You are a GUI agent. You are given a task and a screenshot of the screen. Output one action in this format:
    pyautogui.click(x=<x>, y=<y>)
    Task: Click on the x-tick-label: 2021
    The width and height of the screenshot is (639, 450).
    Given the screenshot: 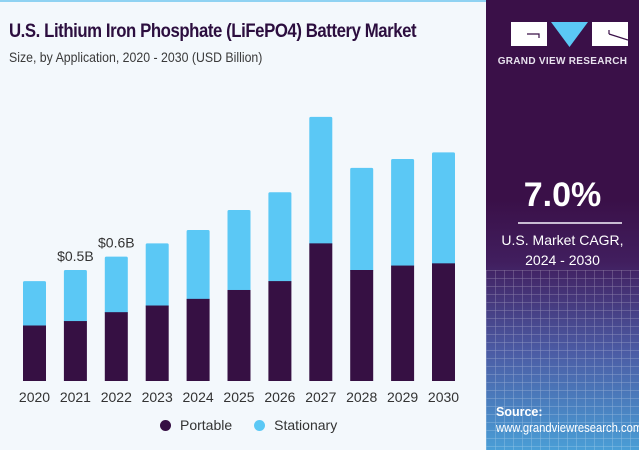 What is the action you would take?
    pyautogui.click(x=75, y=397)
    